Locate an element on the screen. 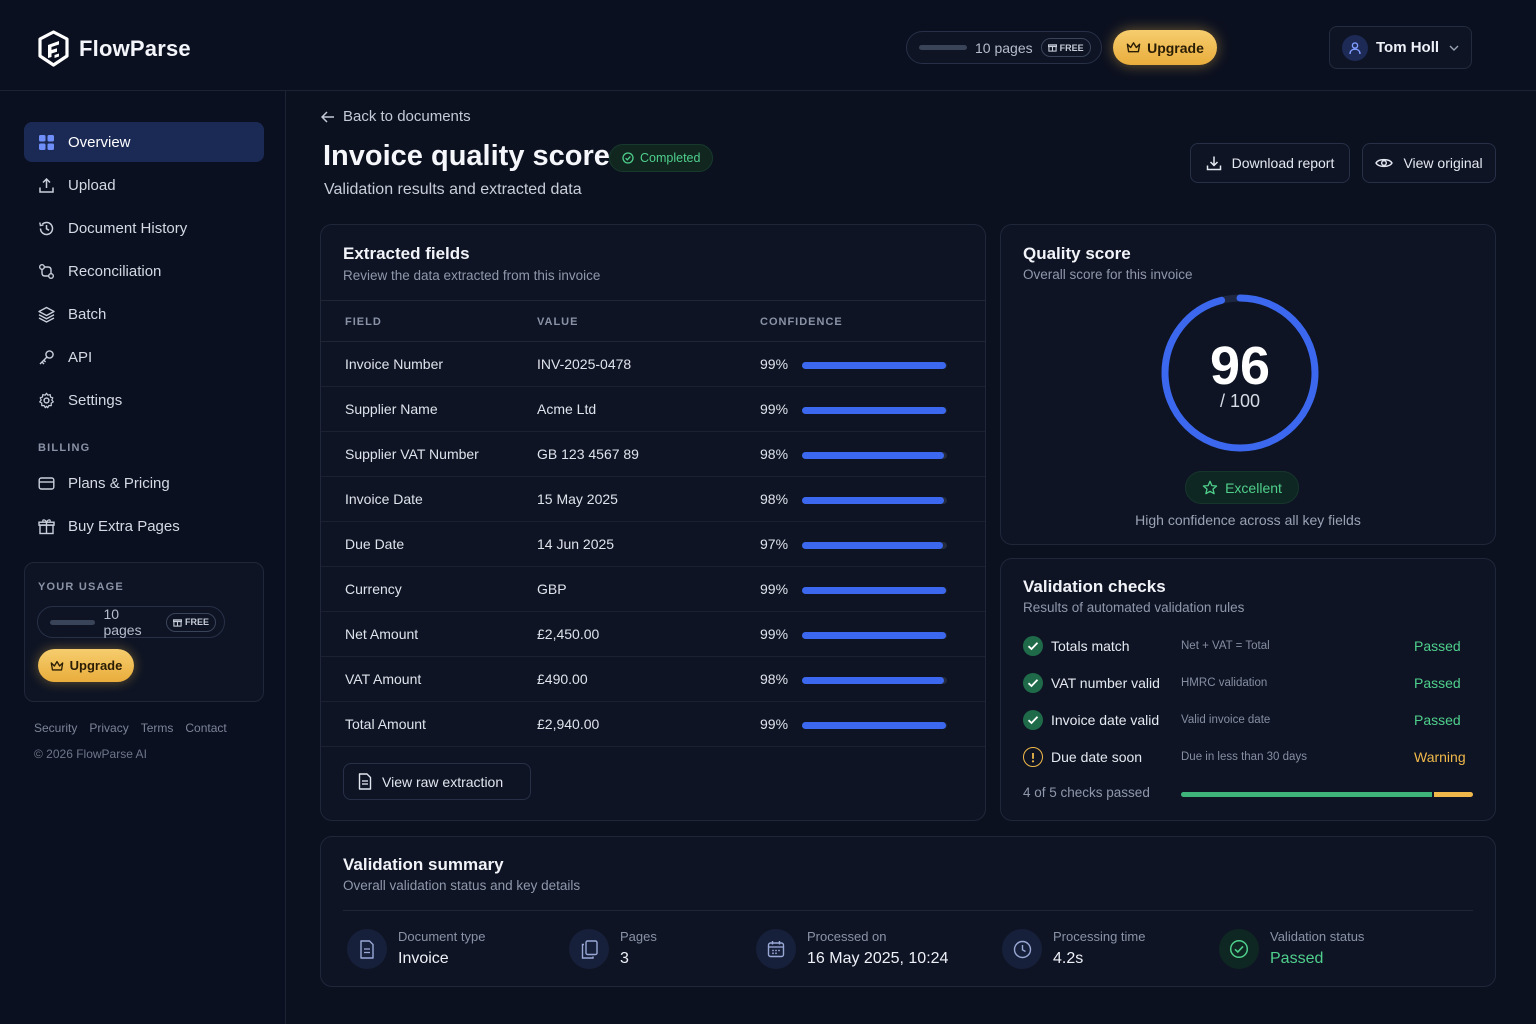  table-row: Invoice Number INV-2025-0478 99% is located at coordinates (653, 364).